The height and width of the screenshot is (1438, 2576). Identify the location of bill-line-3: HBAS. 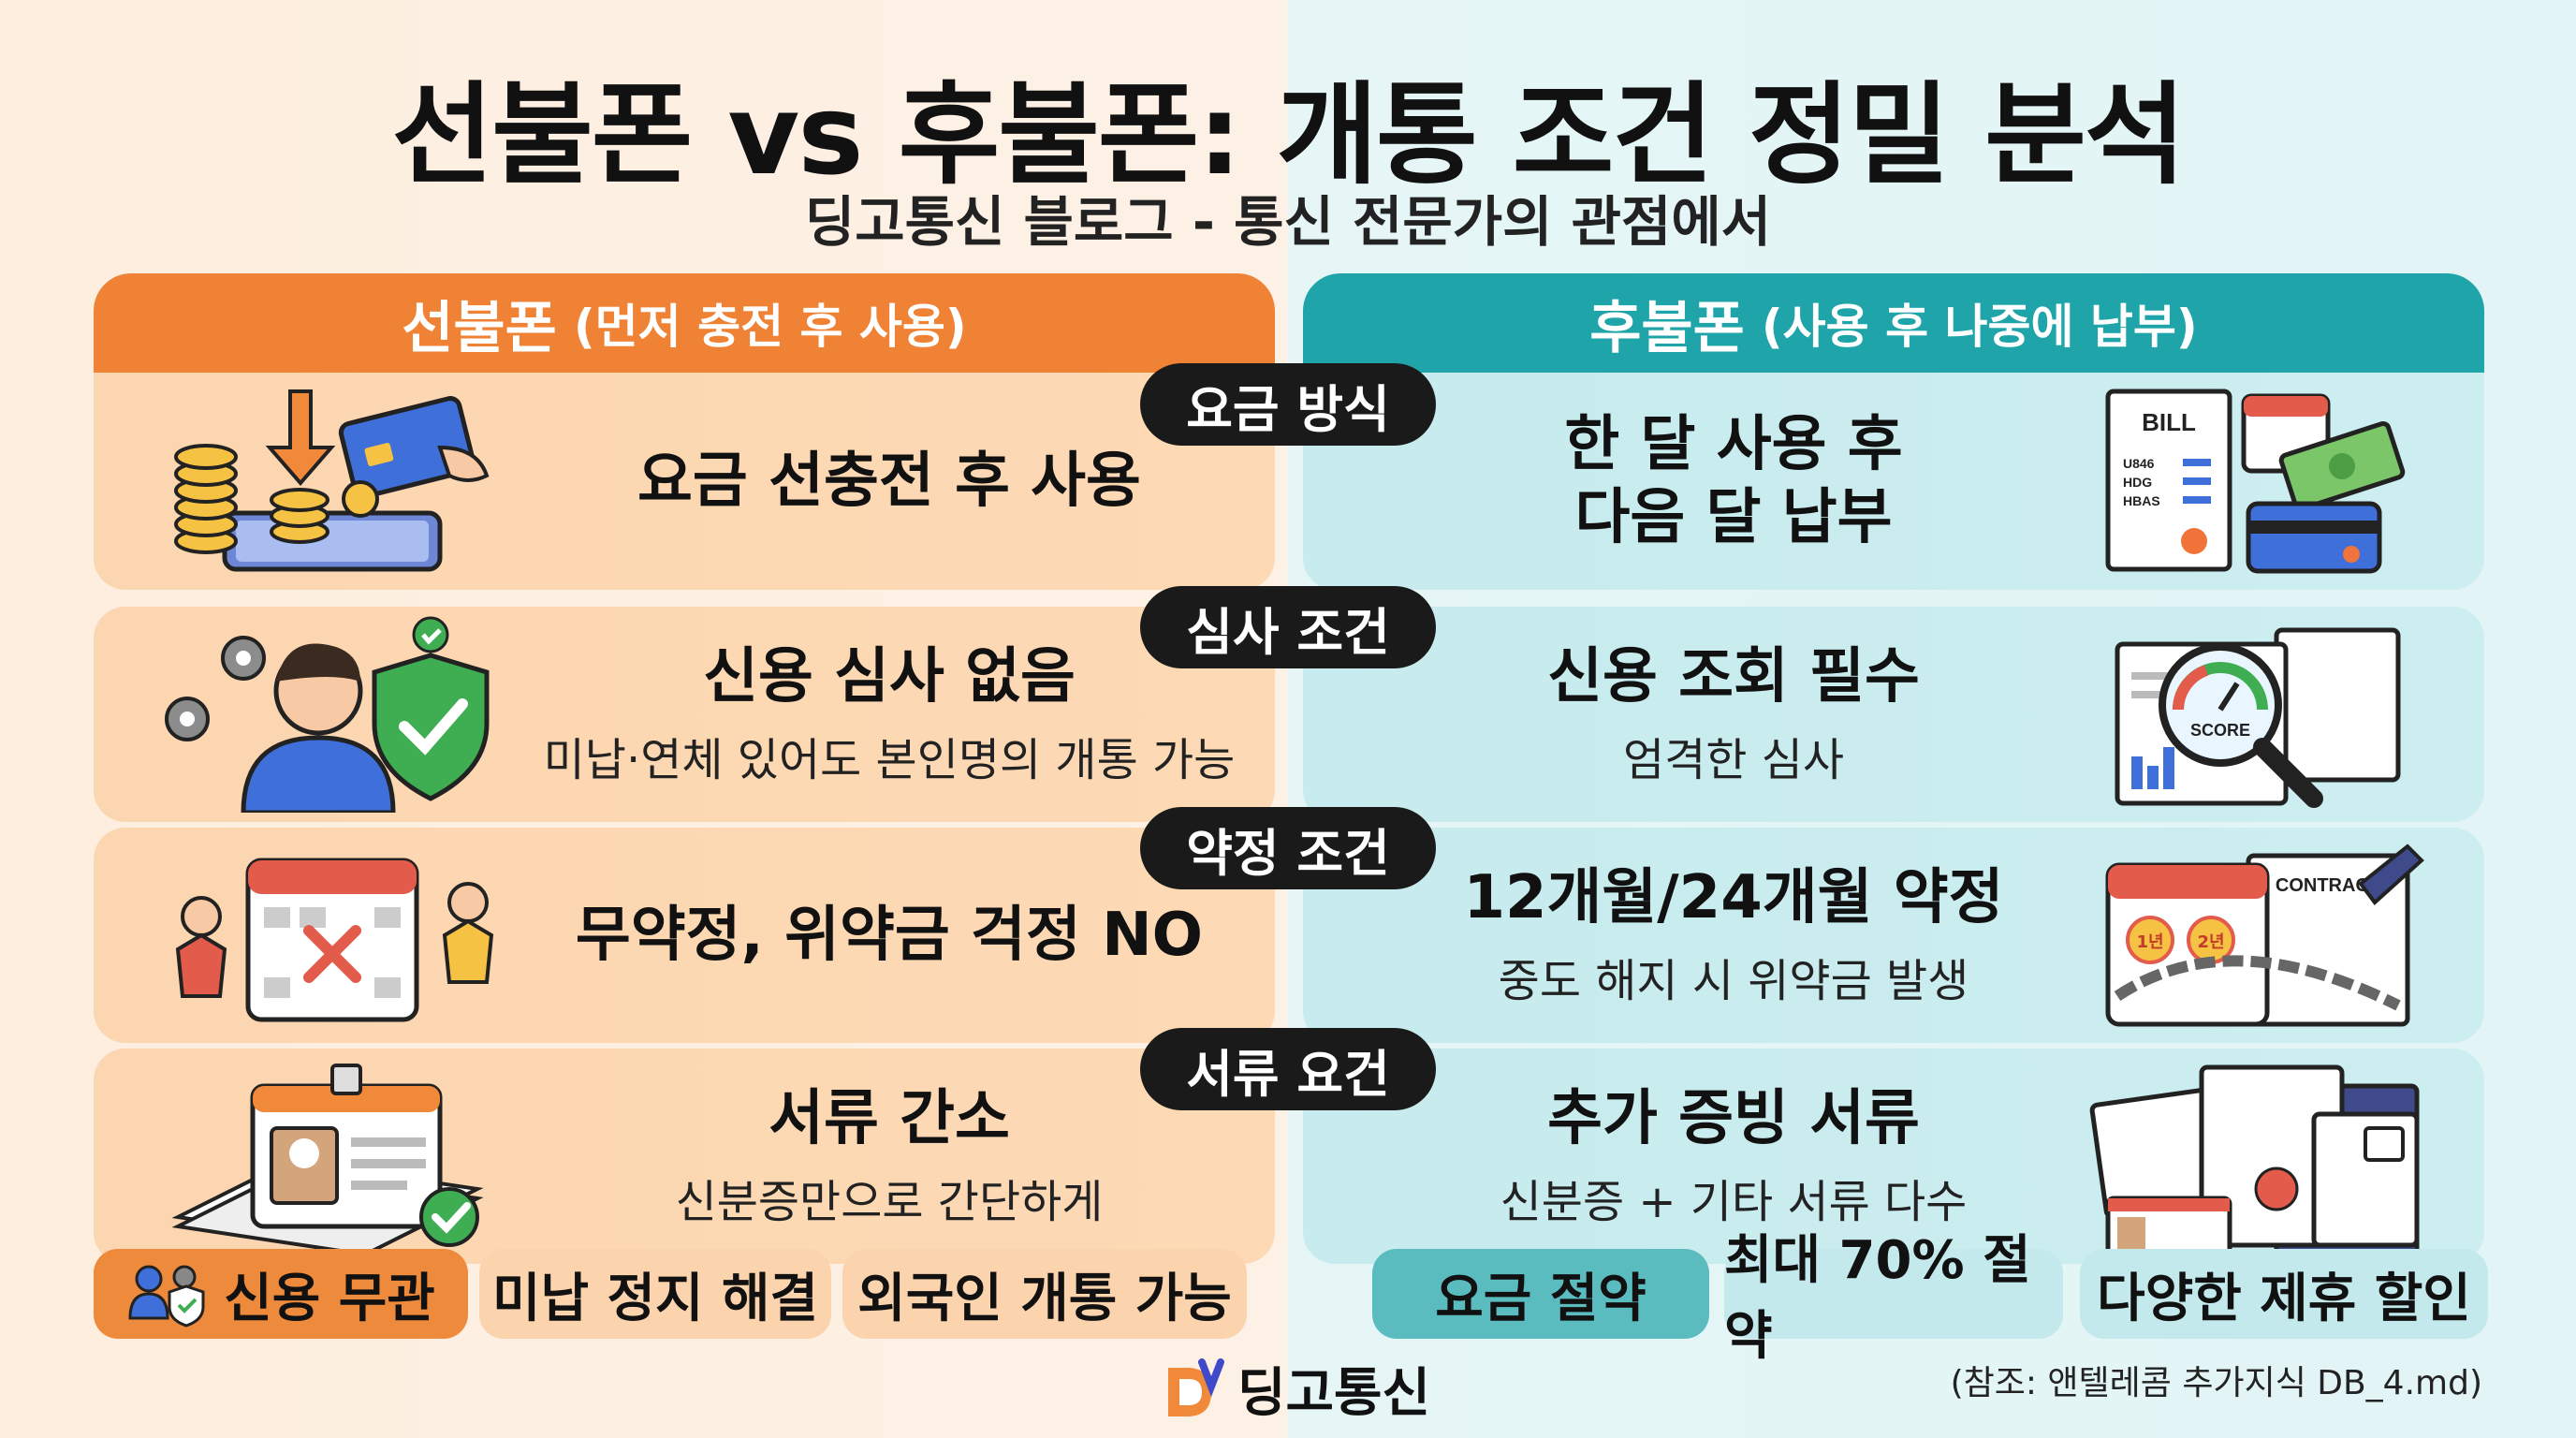
(2141, 500).